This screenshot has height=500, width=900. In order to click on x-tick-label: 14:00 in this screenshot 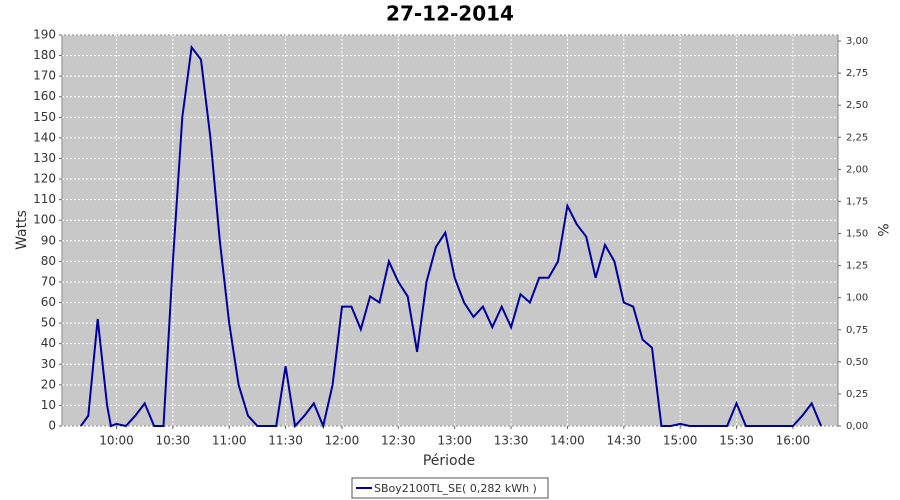, I will do `click(567, 441)`.